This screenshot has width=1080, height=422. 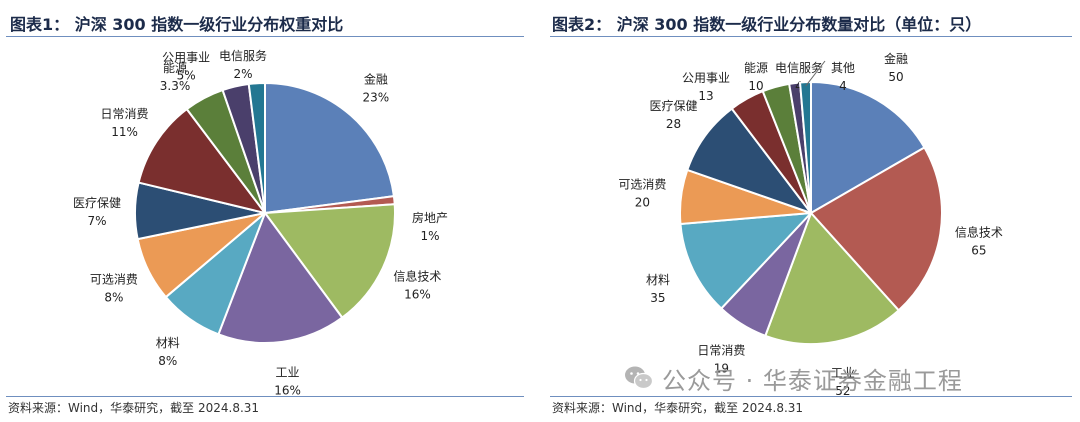 What do you see at coordinates (375, 98) in the screenshot?
I see `slice-value: 23%` at bounding box center [375, 98].